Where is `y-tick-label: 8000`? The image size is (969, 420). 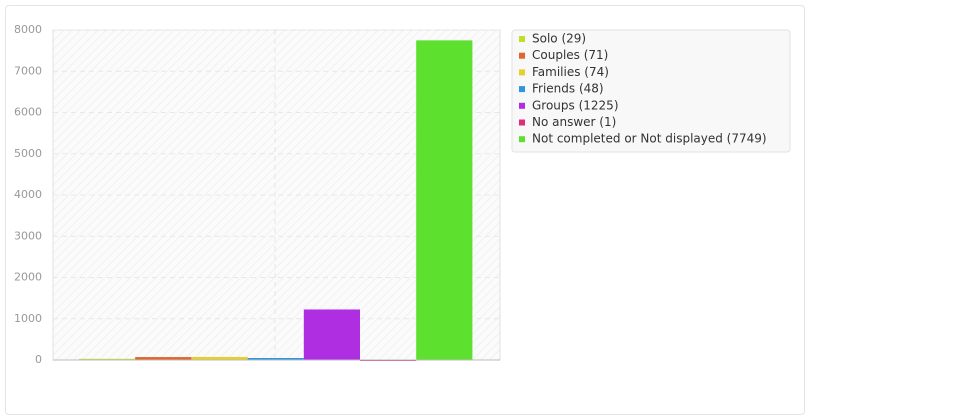
y-tick-label: 8000 is located at coordinates (28, 29).